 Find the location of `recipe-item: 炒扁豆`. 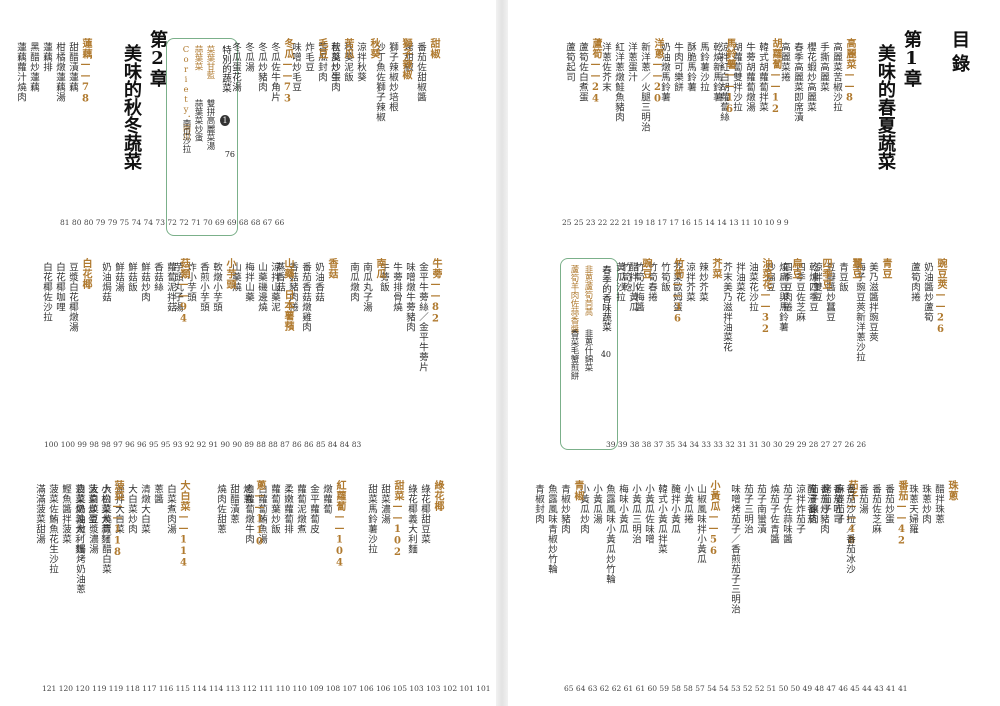

recipe-item: 炒扁豆 is located at coordinates (769, 277).